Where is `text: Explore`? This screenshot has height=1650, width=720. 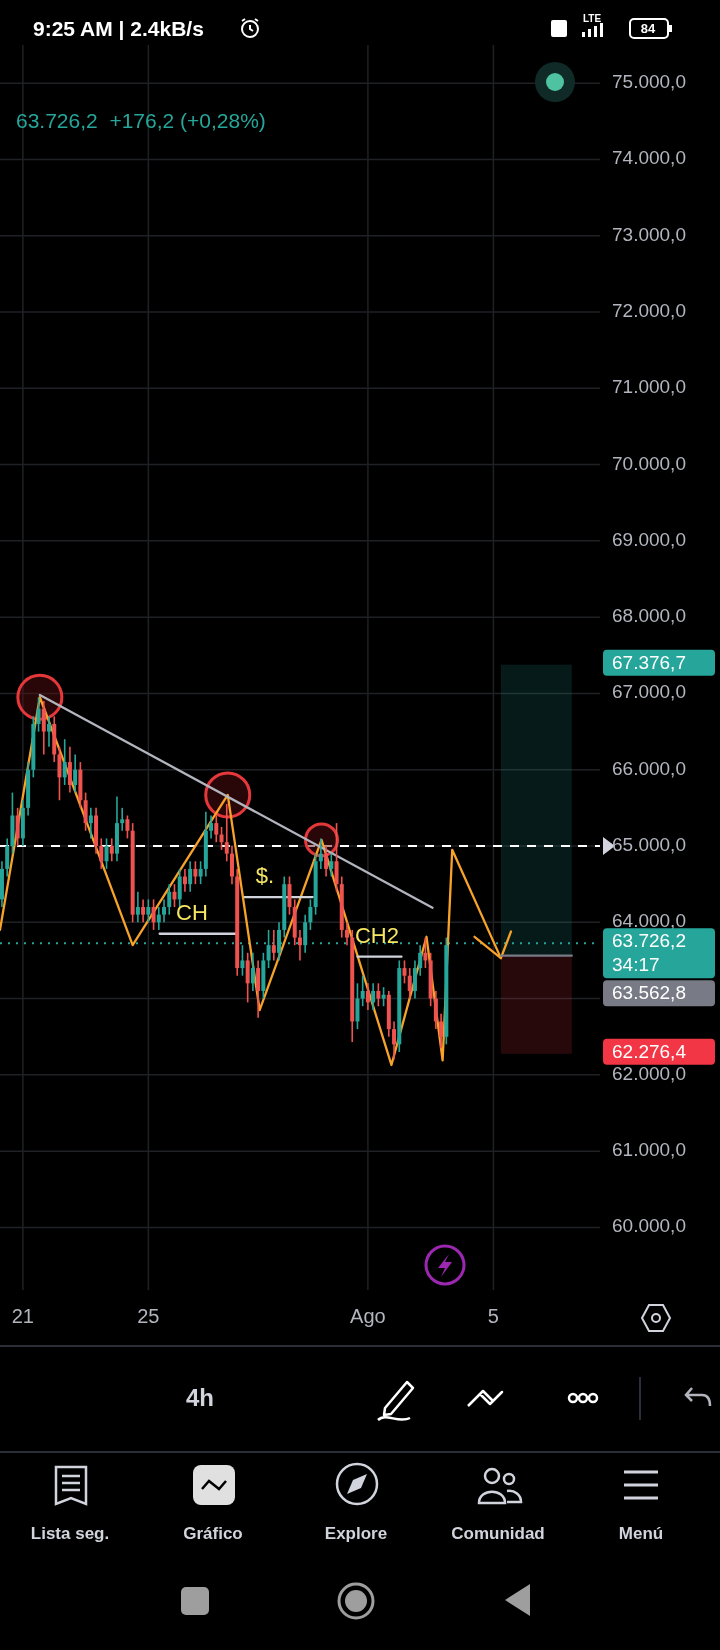
text: Explore is located at coordinates (356, 1533).